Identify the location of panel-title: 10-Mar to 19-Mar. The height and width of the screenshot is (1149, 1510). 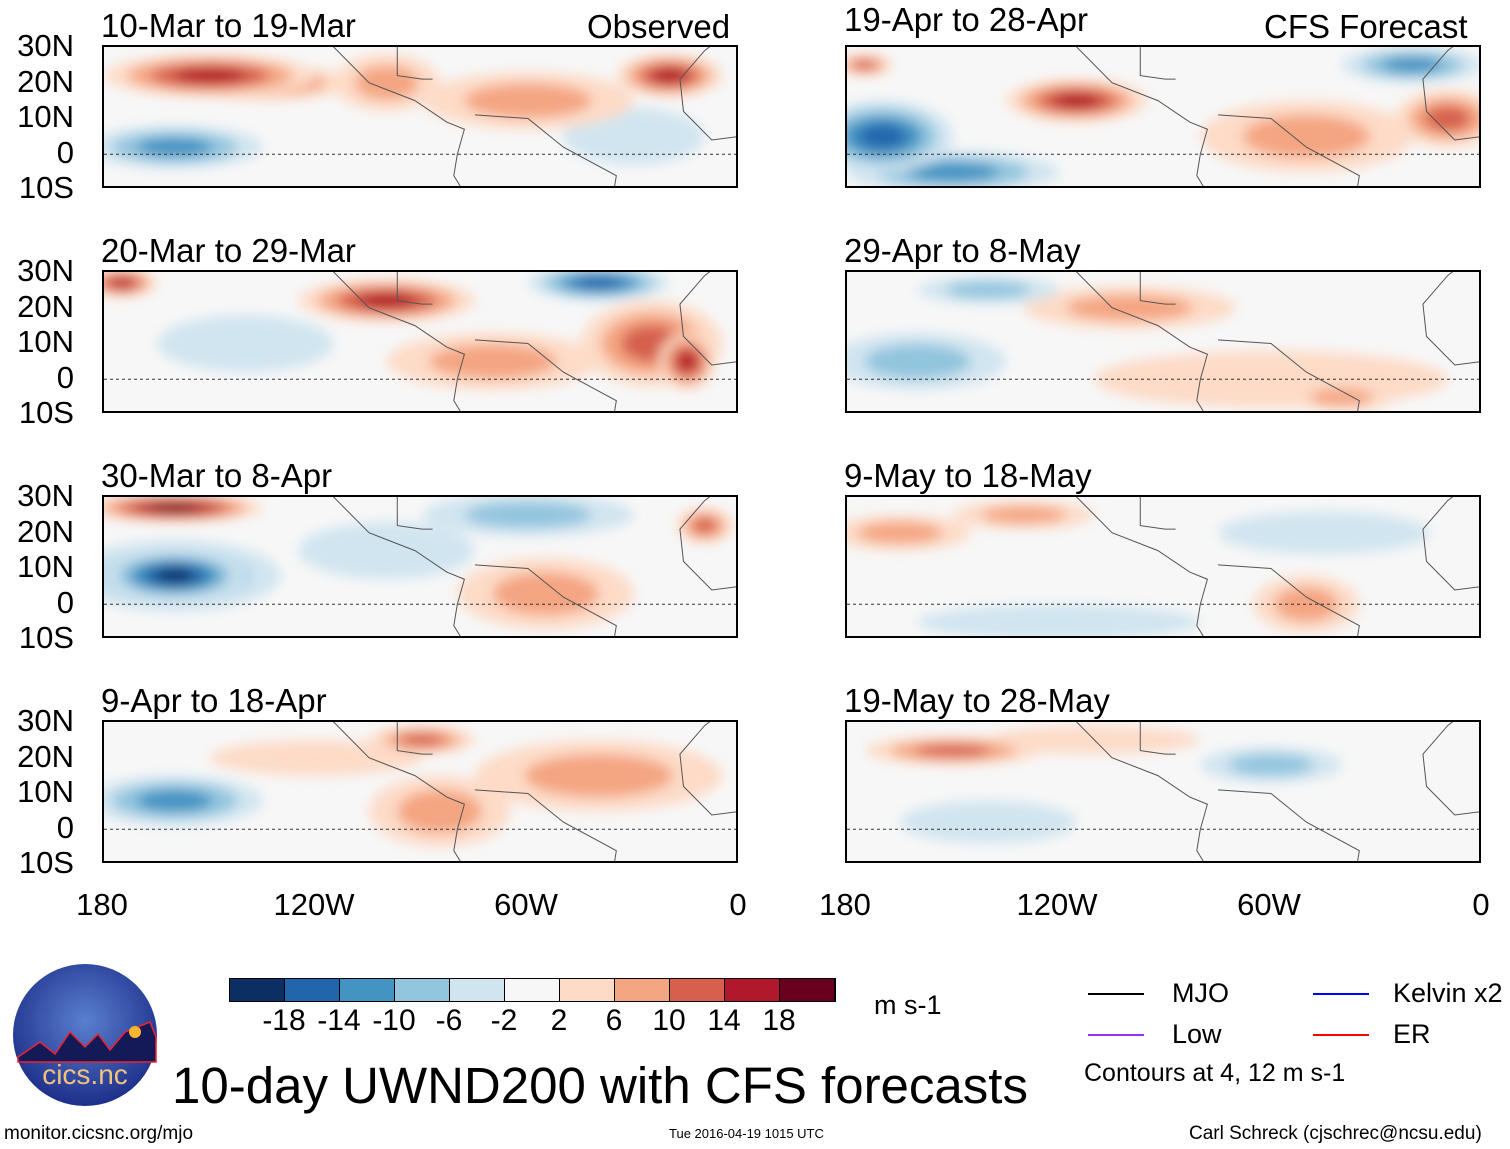
(228, 25).